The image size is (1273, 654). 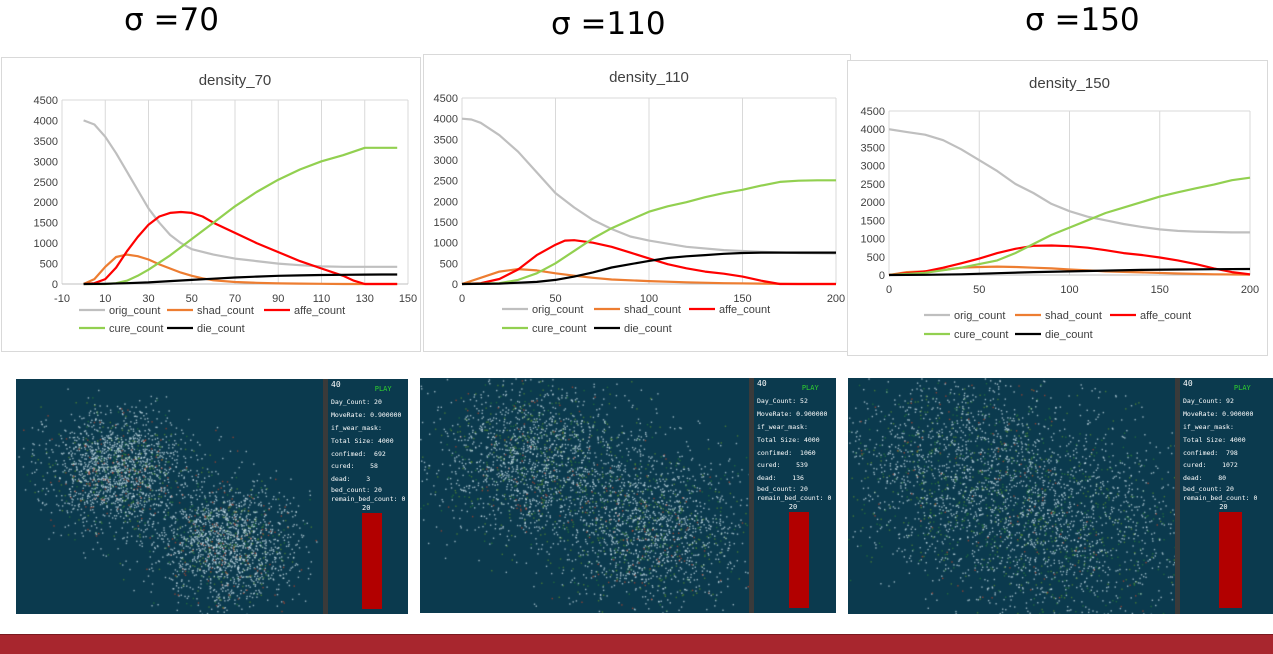 I want to click on x-tick-label: -10, so click(x=62, y=299).